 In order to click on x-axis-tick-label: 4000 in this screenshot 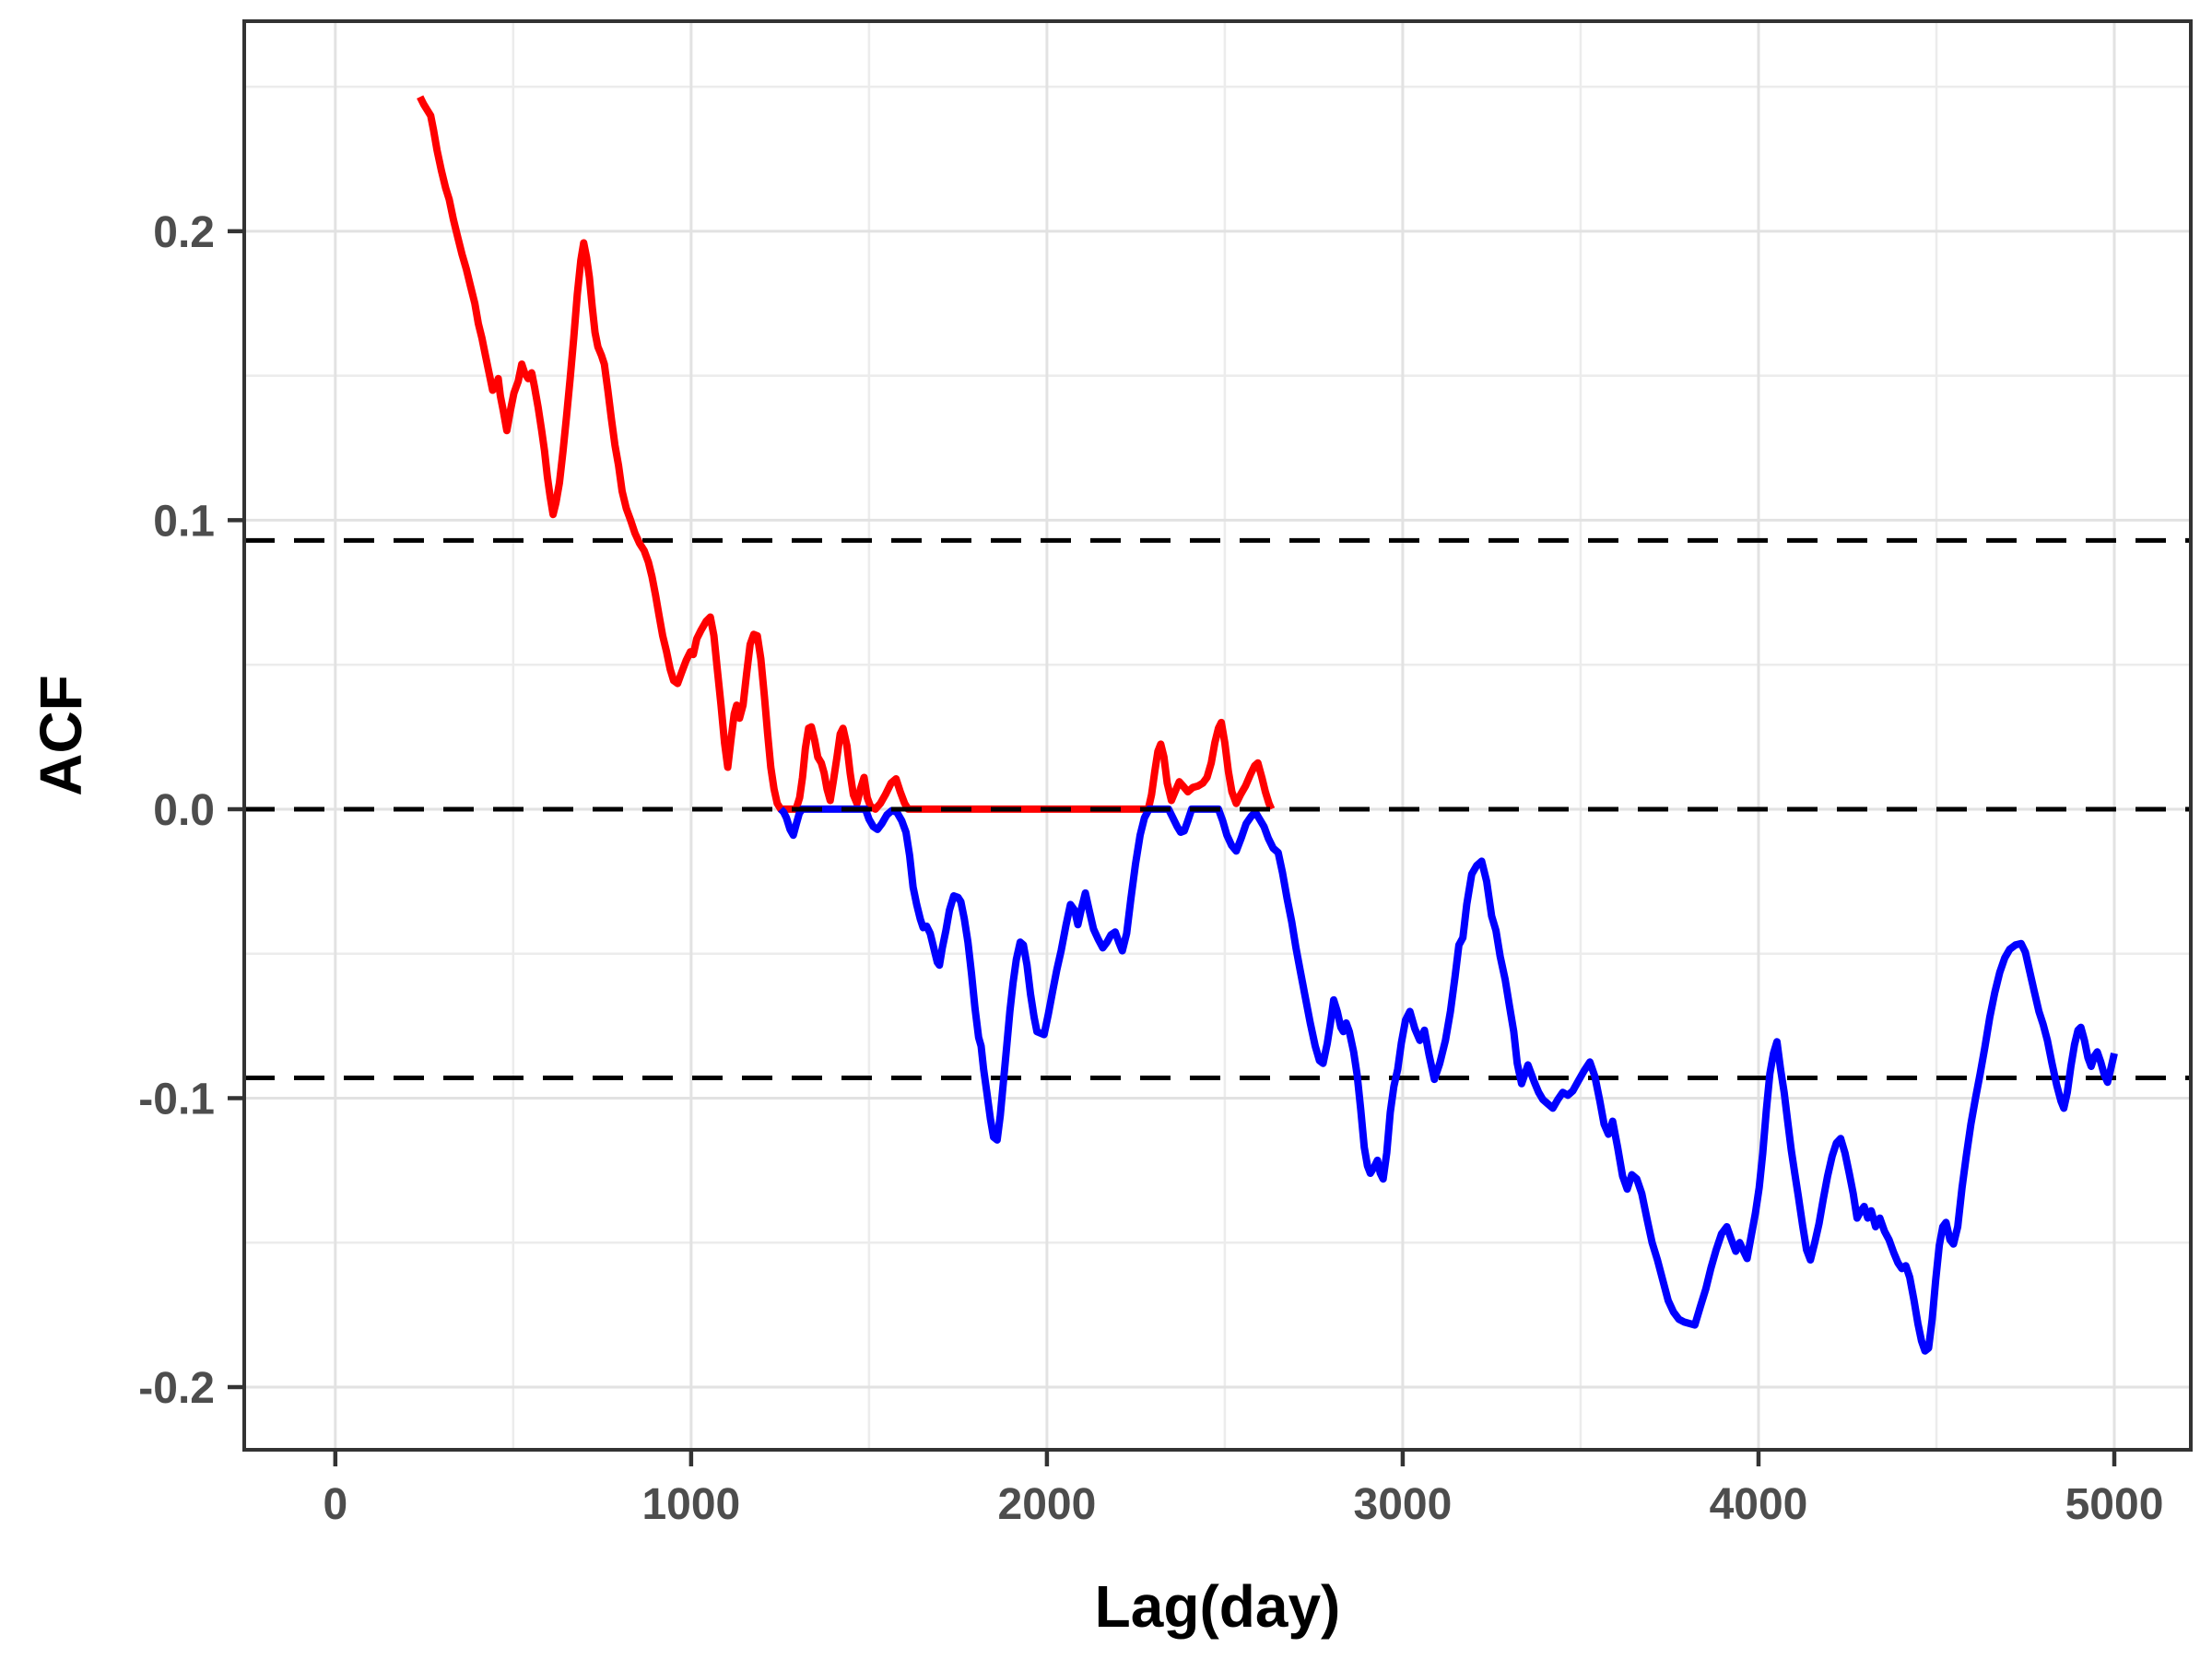, I will do `click(1759, 1504)`.